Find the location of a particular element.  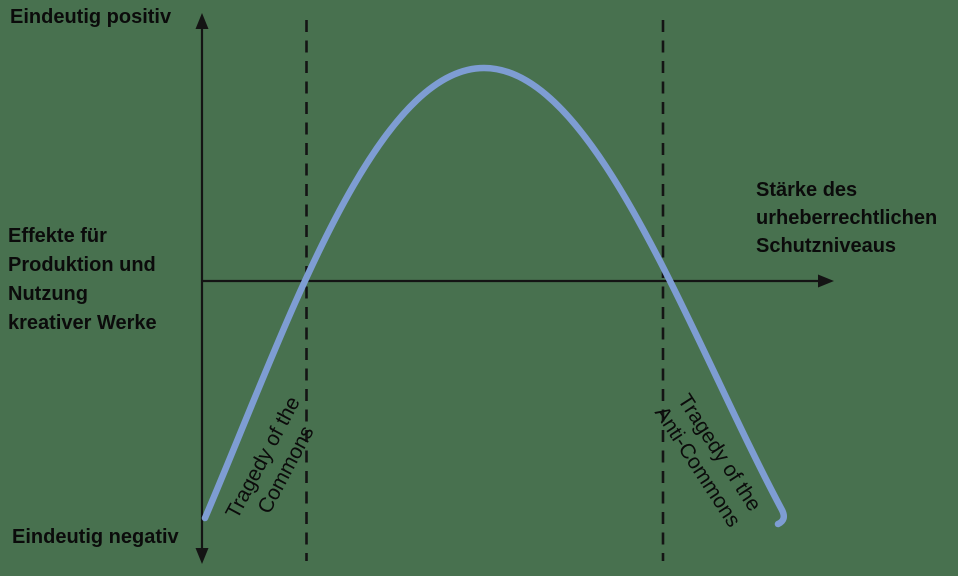

x-axis-arrow-right-icon is located at coordinates (826, 281).